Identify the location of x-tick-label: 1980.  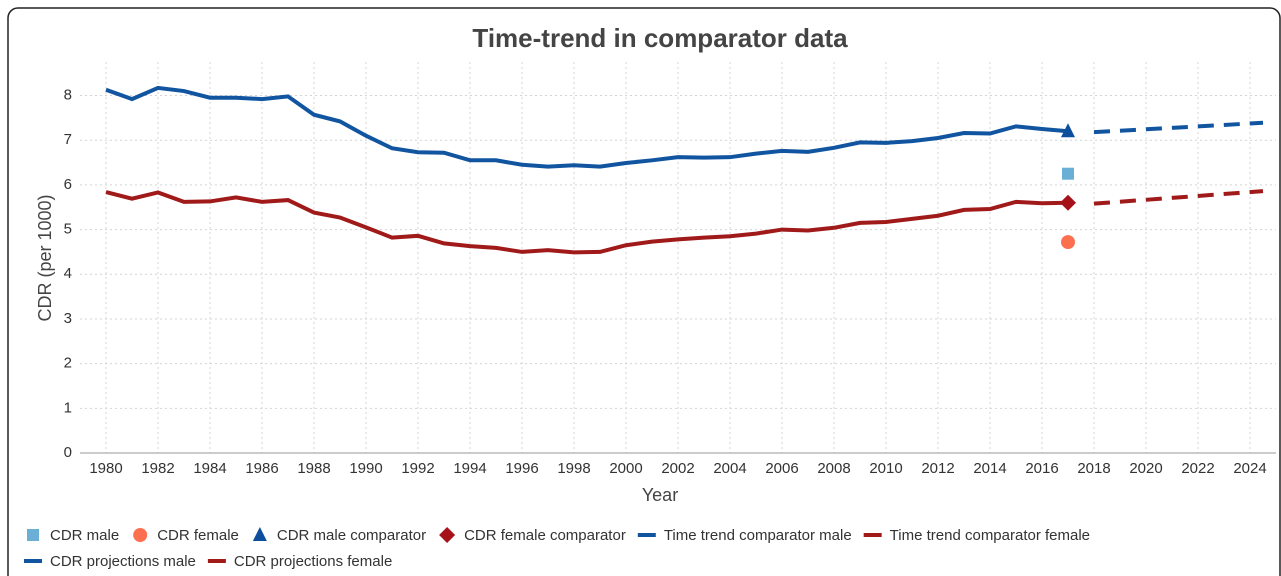
(105, 468).